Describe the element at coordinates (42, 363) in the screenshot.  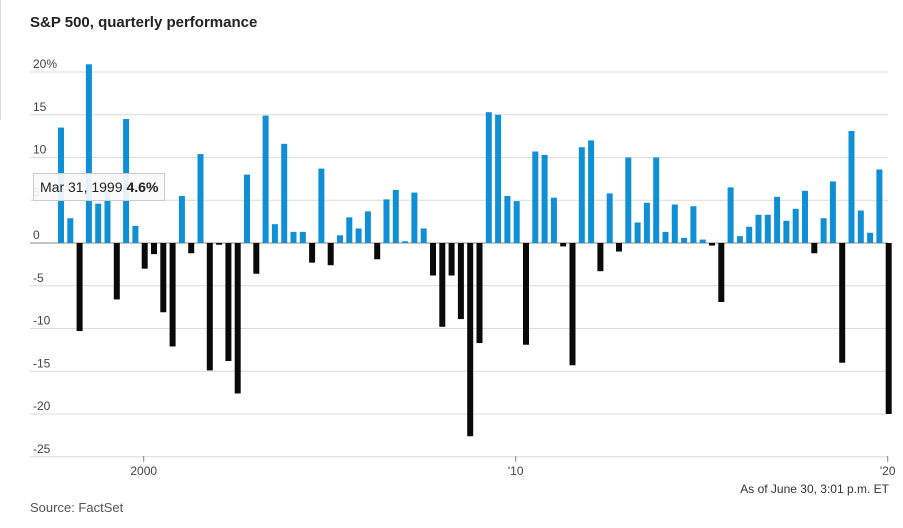
I see `y-tick-label: -15` at that location.